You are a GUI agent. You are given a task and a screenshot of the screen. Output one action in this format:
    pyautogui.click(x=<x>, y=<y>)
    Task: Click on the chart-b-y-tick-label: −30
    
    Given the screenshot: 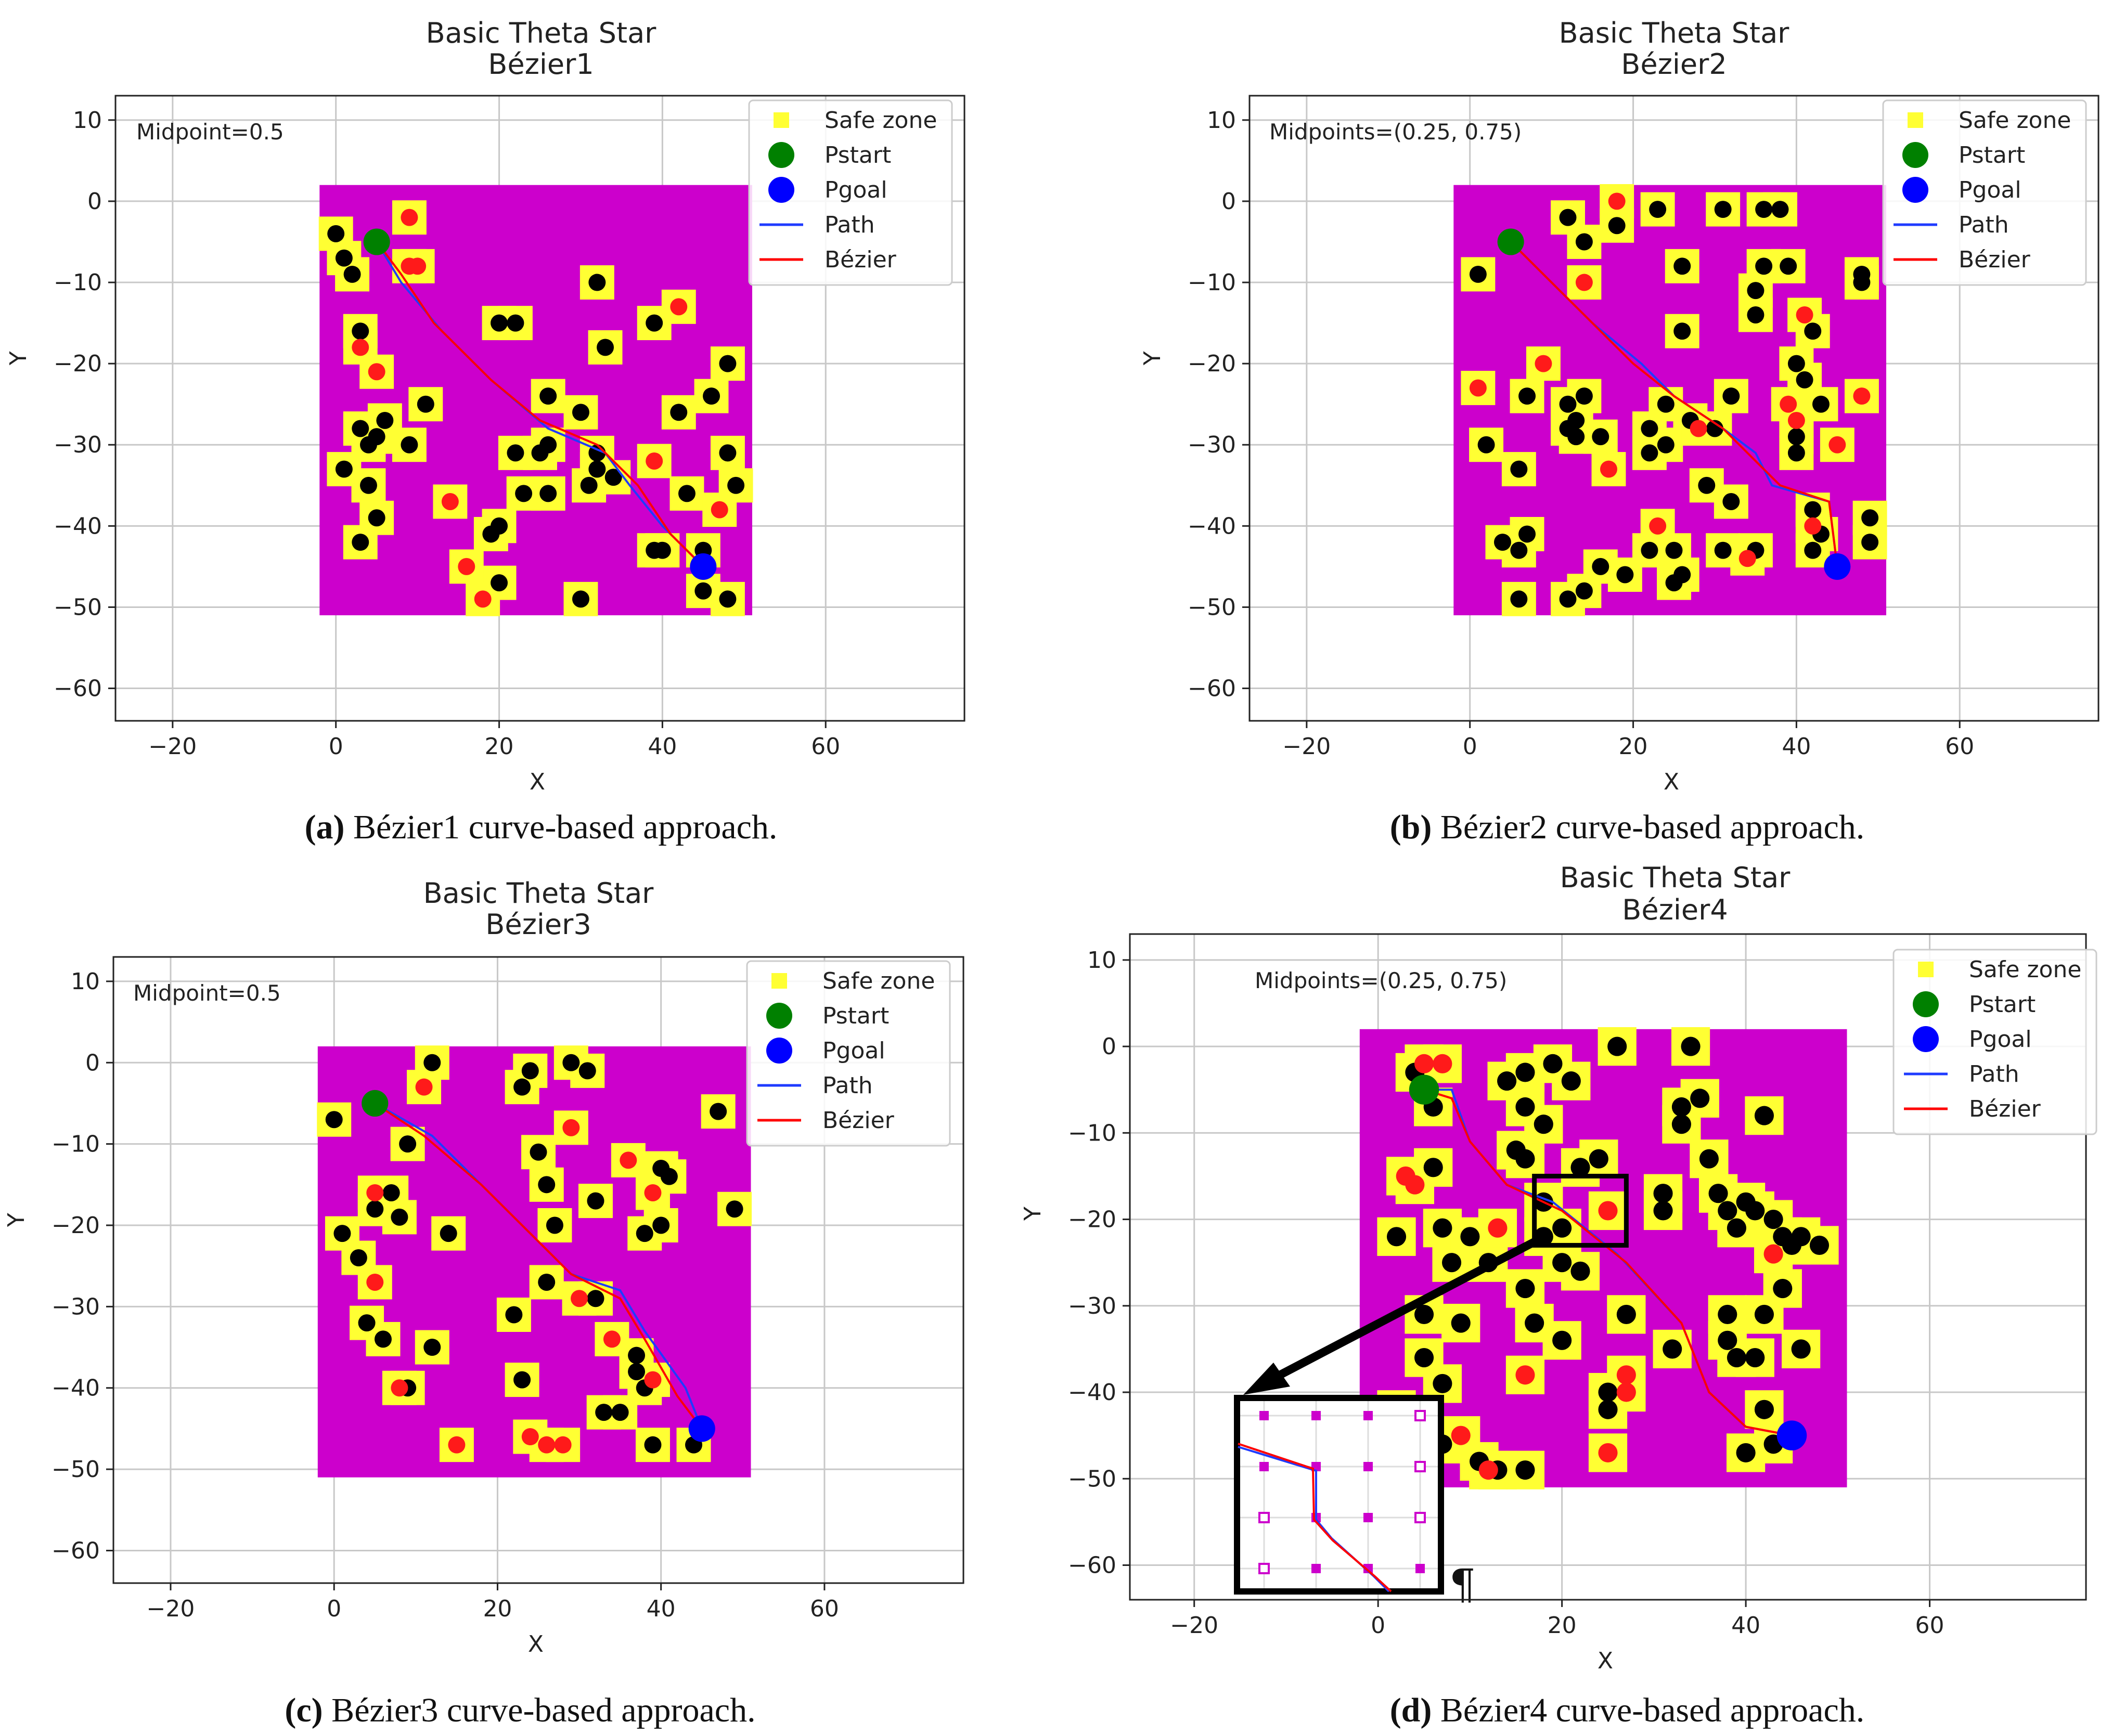 What is the action you would take?
    pyautogui.click(x=1212, y=445)
    